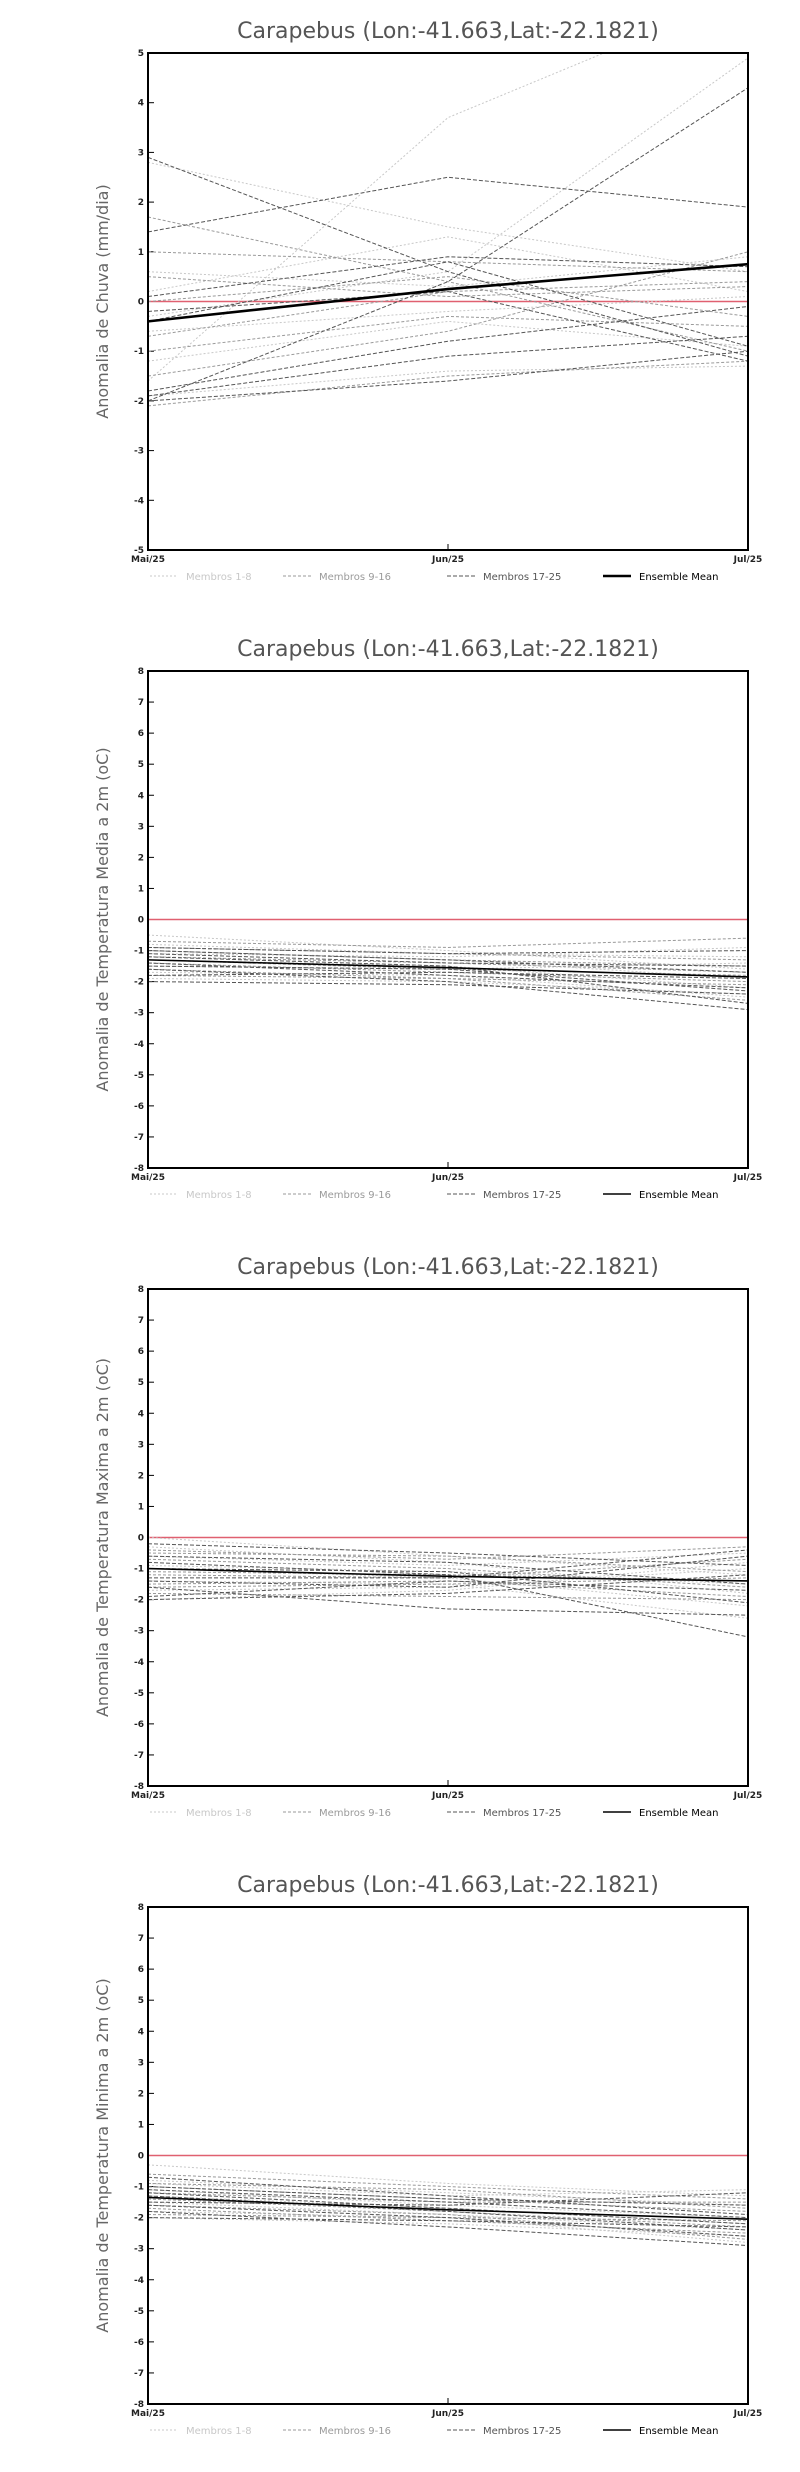  What do you see at coordinates (141, 1970) in the screenshot?
I see `y-tick-label: 6` at bounding box center [141, 1970].